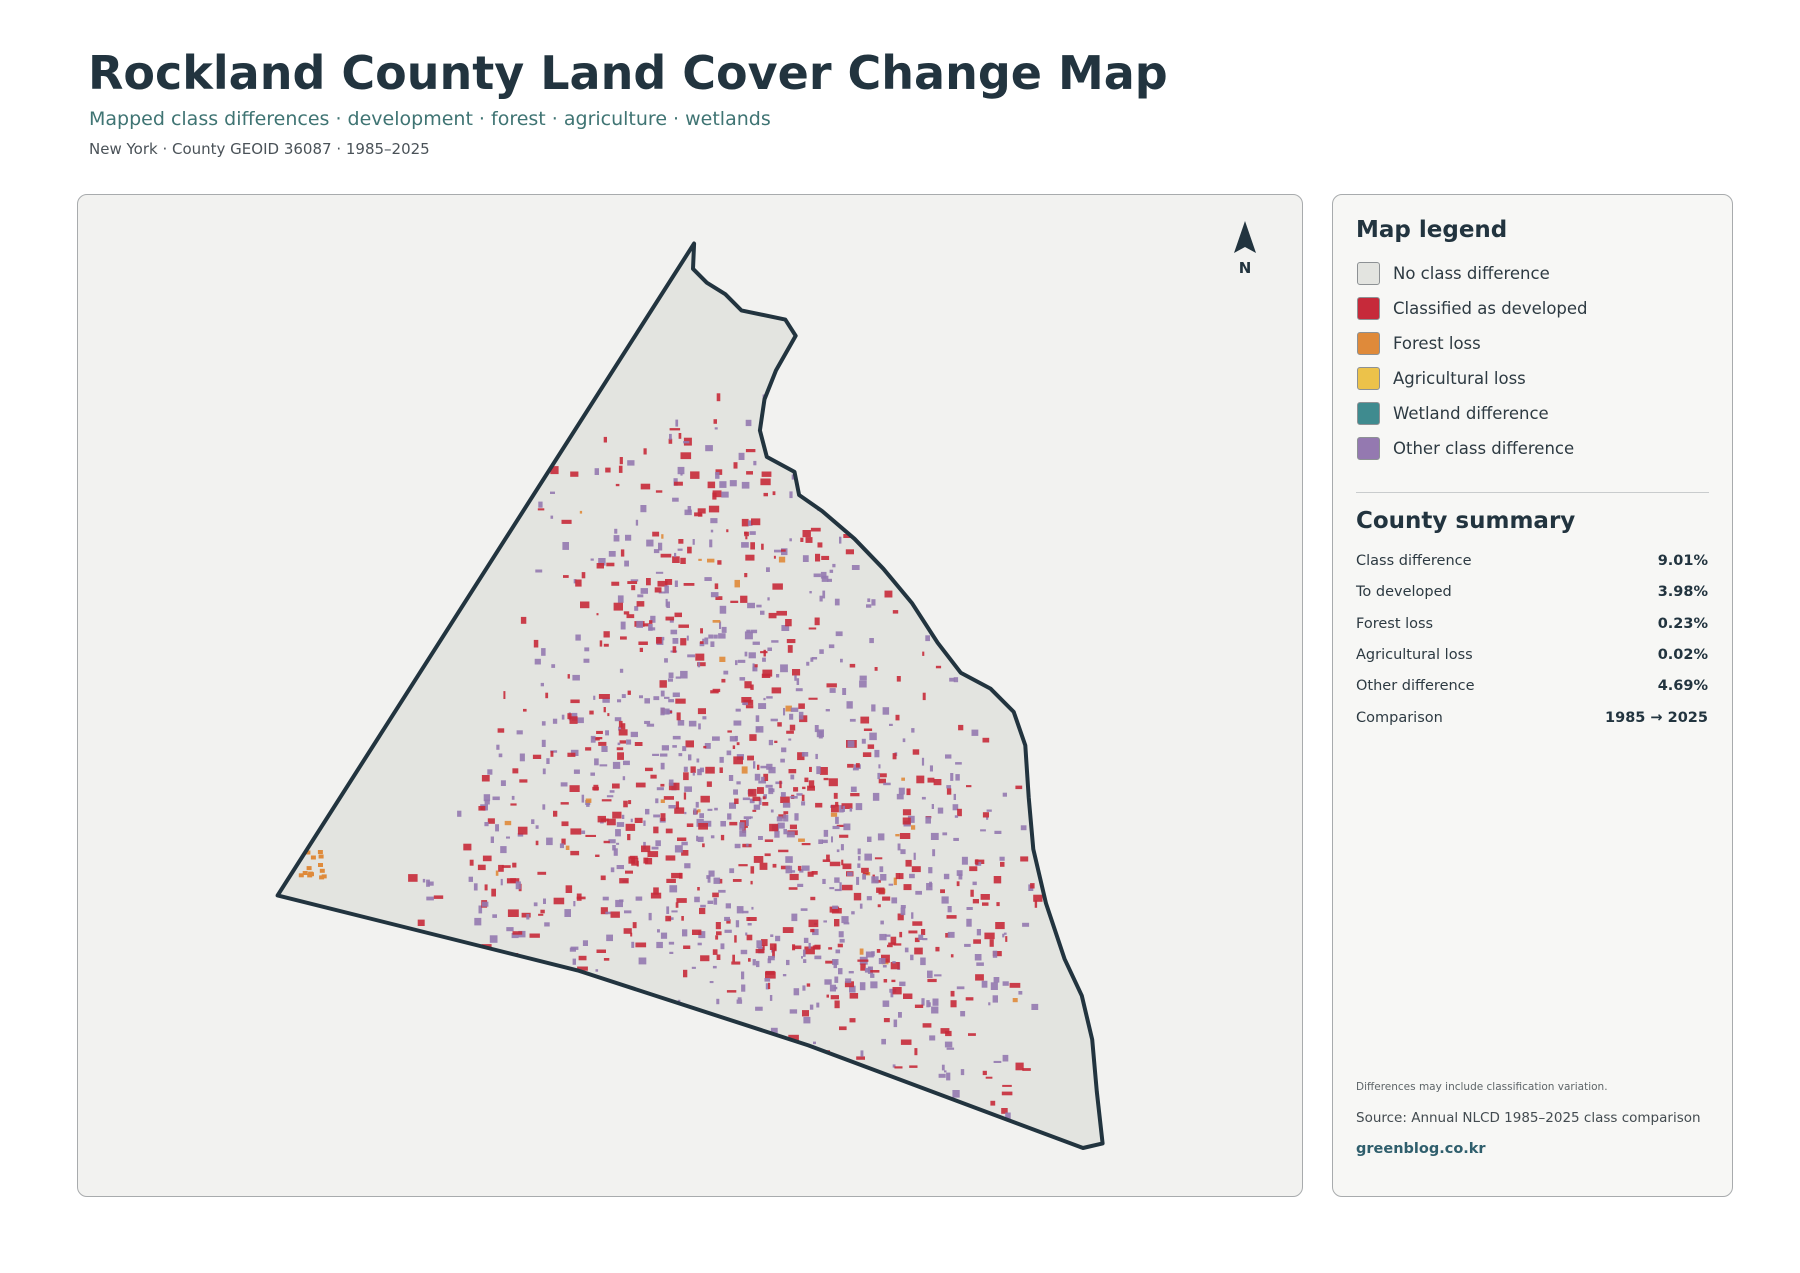 The width and height of the screenshot is (1800, 1273). What do you see at coordinates (1414, 654) in the screenshot?
I see `summary-label: Agricultural loss` at bounding box center [1414, 654].